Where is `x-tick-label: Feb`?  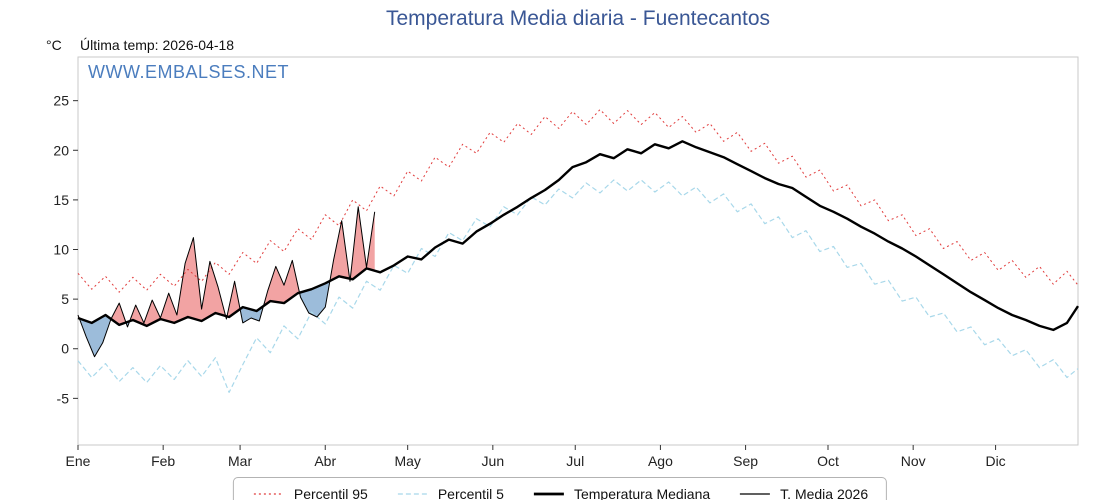 x-tick-label: Feb is located at coordinates (163, 461).